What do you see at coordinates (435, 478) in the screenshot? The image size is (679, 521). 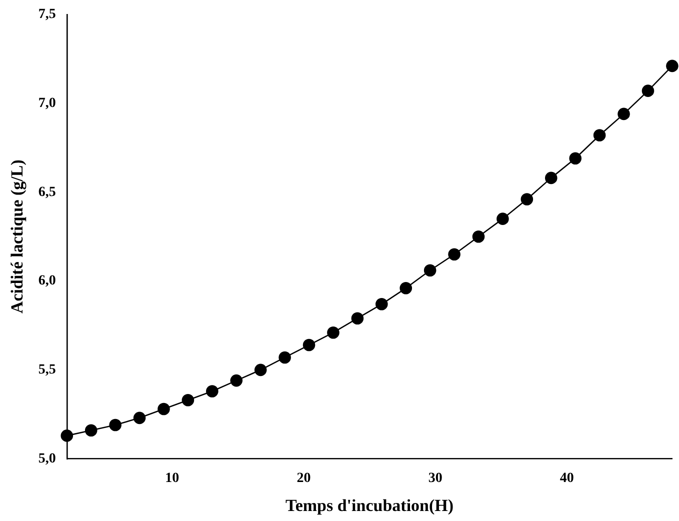 I see `x-tick-label: 30` at bounding box center [435, 478].